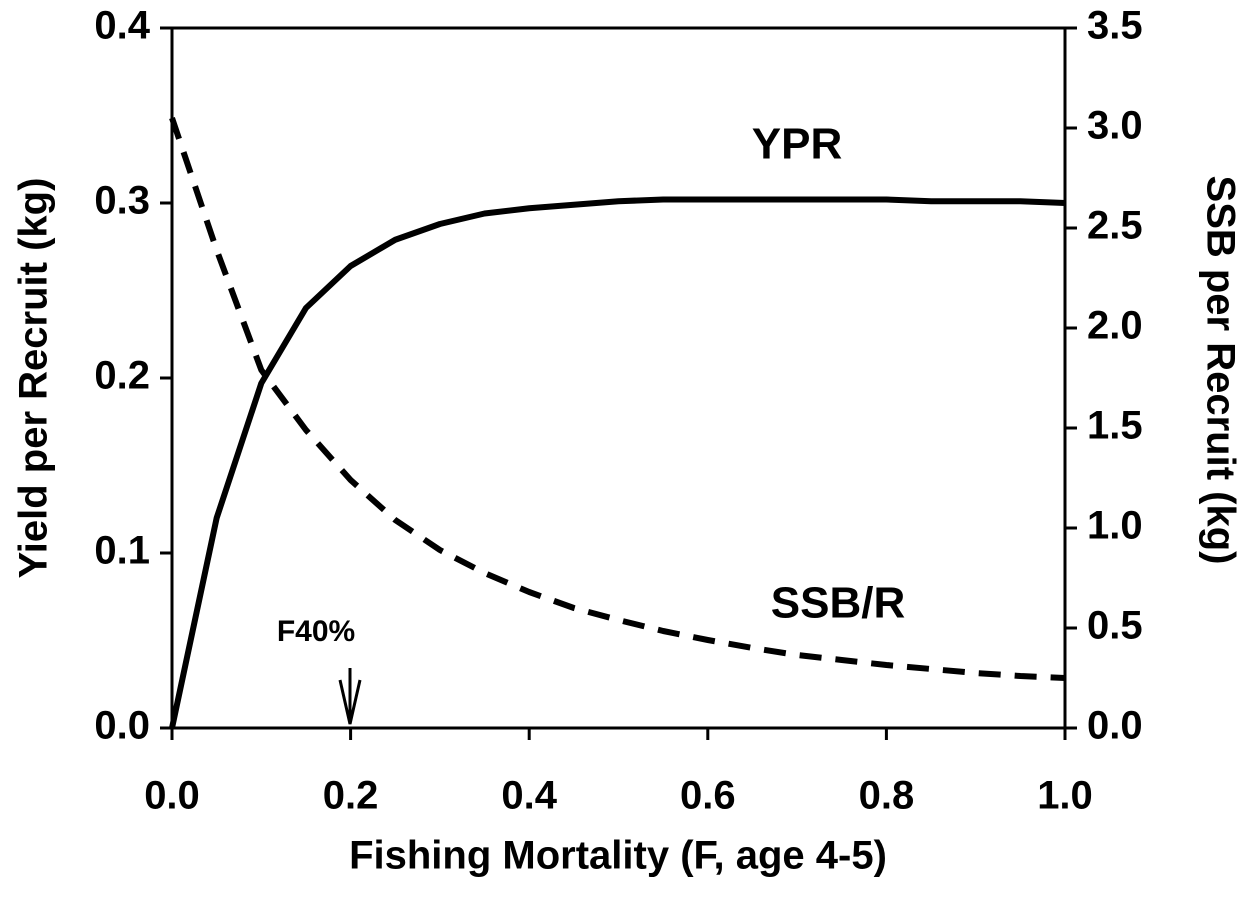 This screenshot has width=1251, height=909. I want to click on annotation: SSB/R, so click(838, 603).